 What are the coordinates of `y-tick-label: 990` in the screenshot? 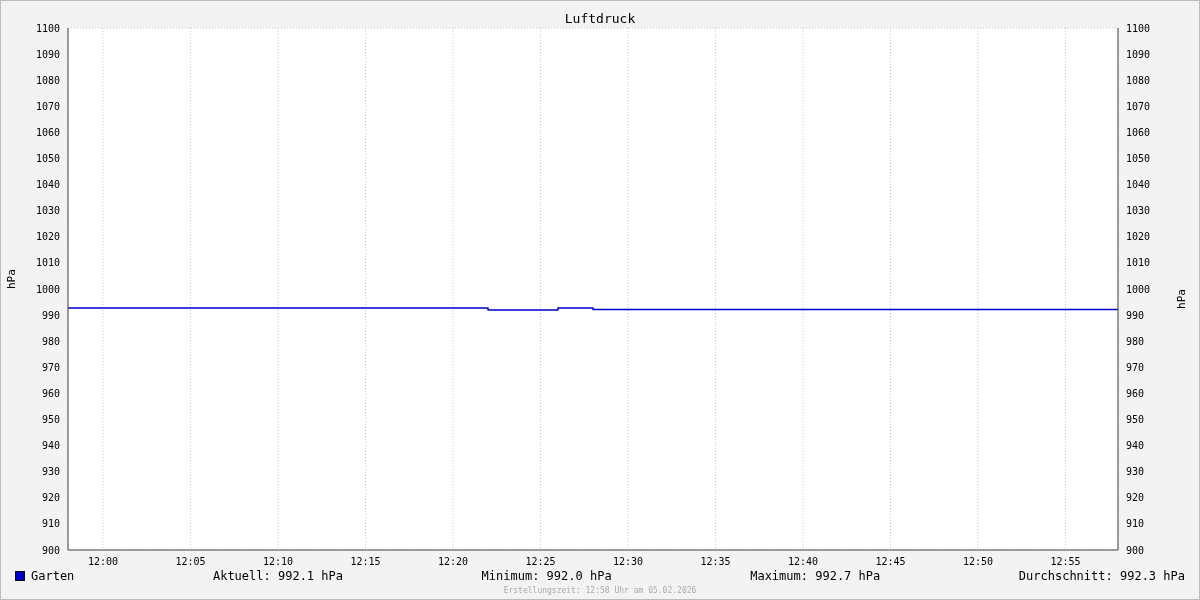 It's located at (50, 315).